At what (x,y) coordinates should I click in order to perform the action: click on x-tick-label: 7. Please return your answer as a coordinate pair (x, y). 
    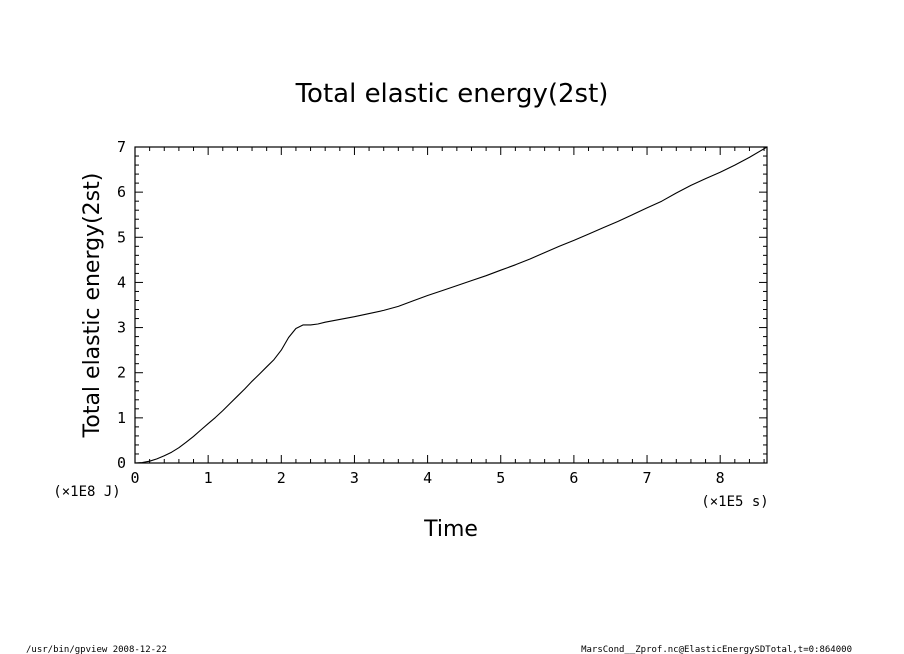
    Looking at the image, I should click on (647, 478).